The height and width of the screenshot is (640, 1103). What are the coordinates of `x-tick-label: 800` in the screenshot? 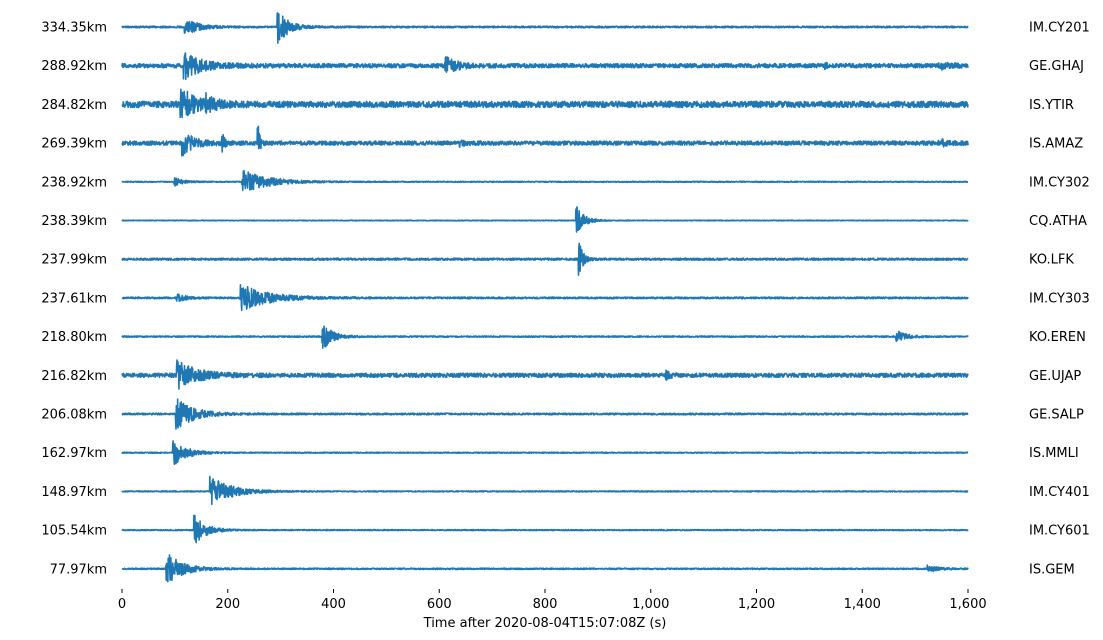 It's located at (545, 604).